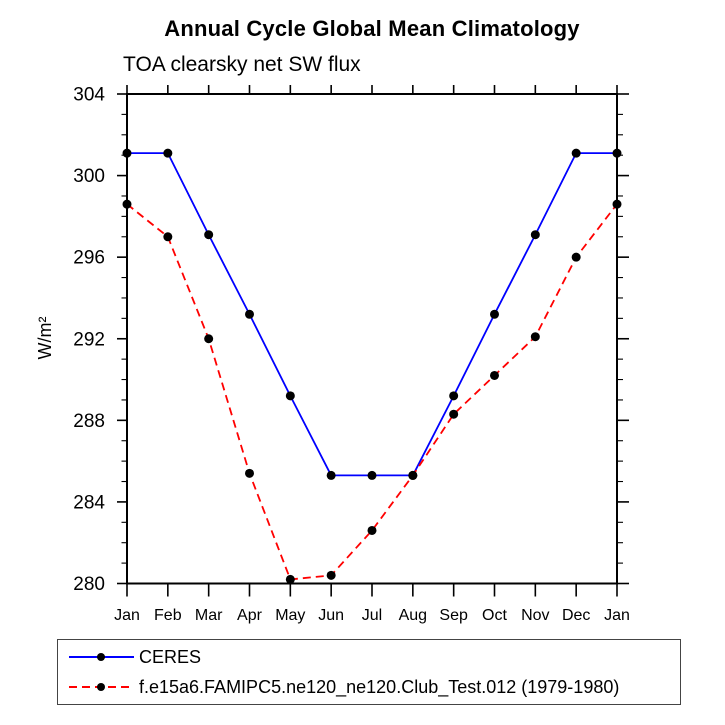 The height and width of the screenshot is (725, 725). Describe the element at coordinates (576, 615) in the screenshot. I see `x-tick-label: Dec` at that location.